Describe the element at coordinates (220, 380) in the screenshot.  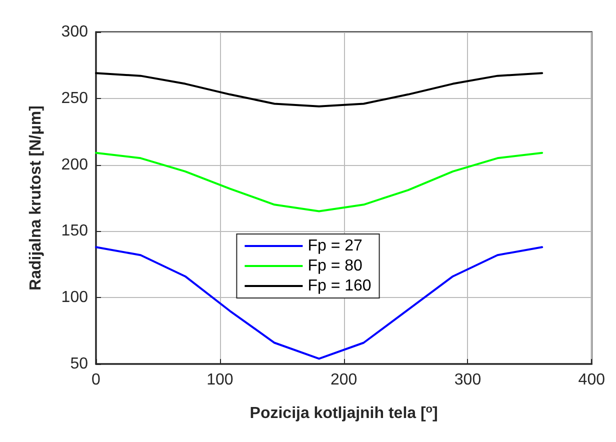
I see `x-tick-label: 100` at that location.